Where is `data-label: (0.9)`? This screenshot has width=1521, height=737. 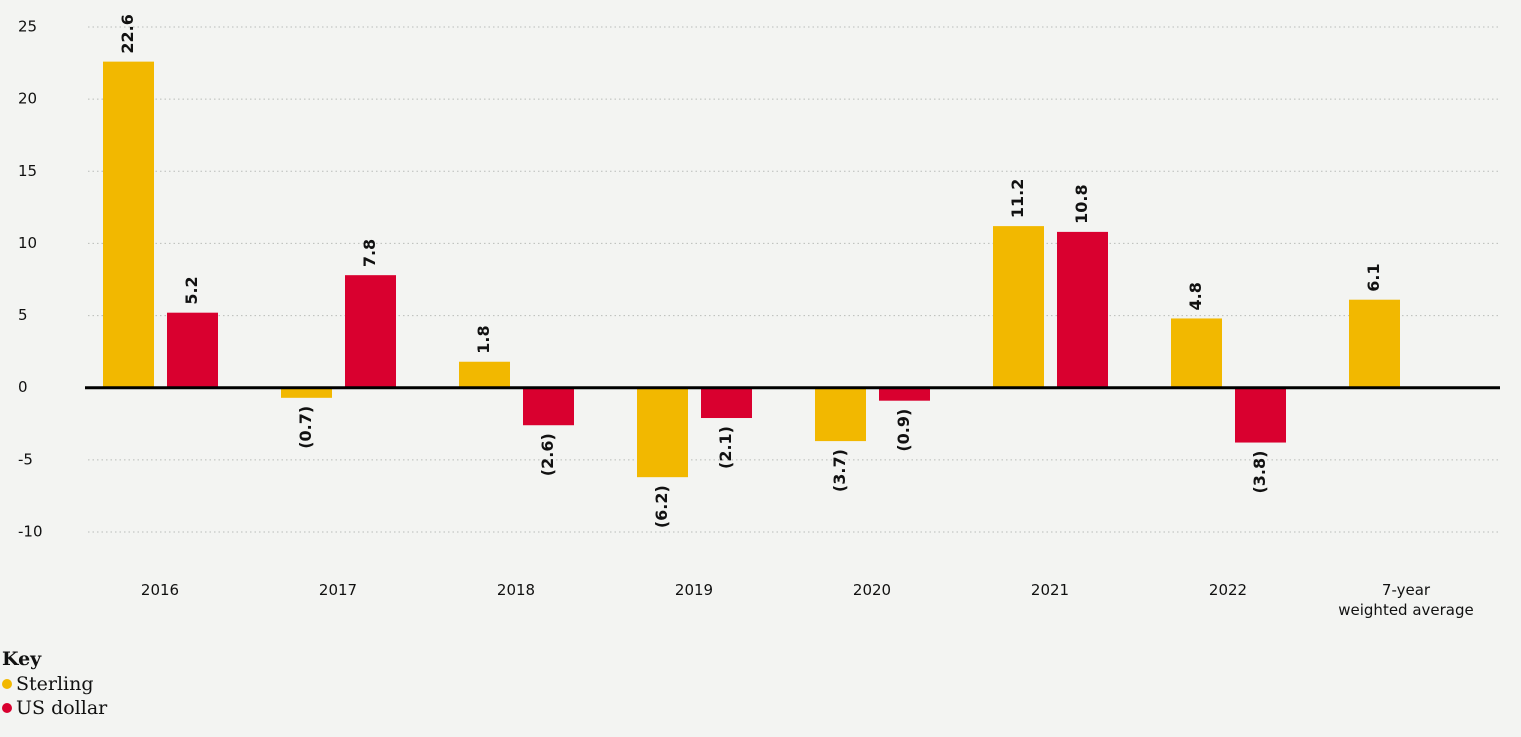 data-label: (0.9) is located at coordinates (903, 430).